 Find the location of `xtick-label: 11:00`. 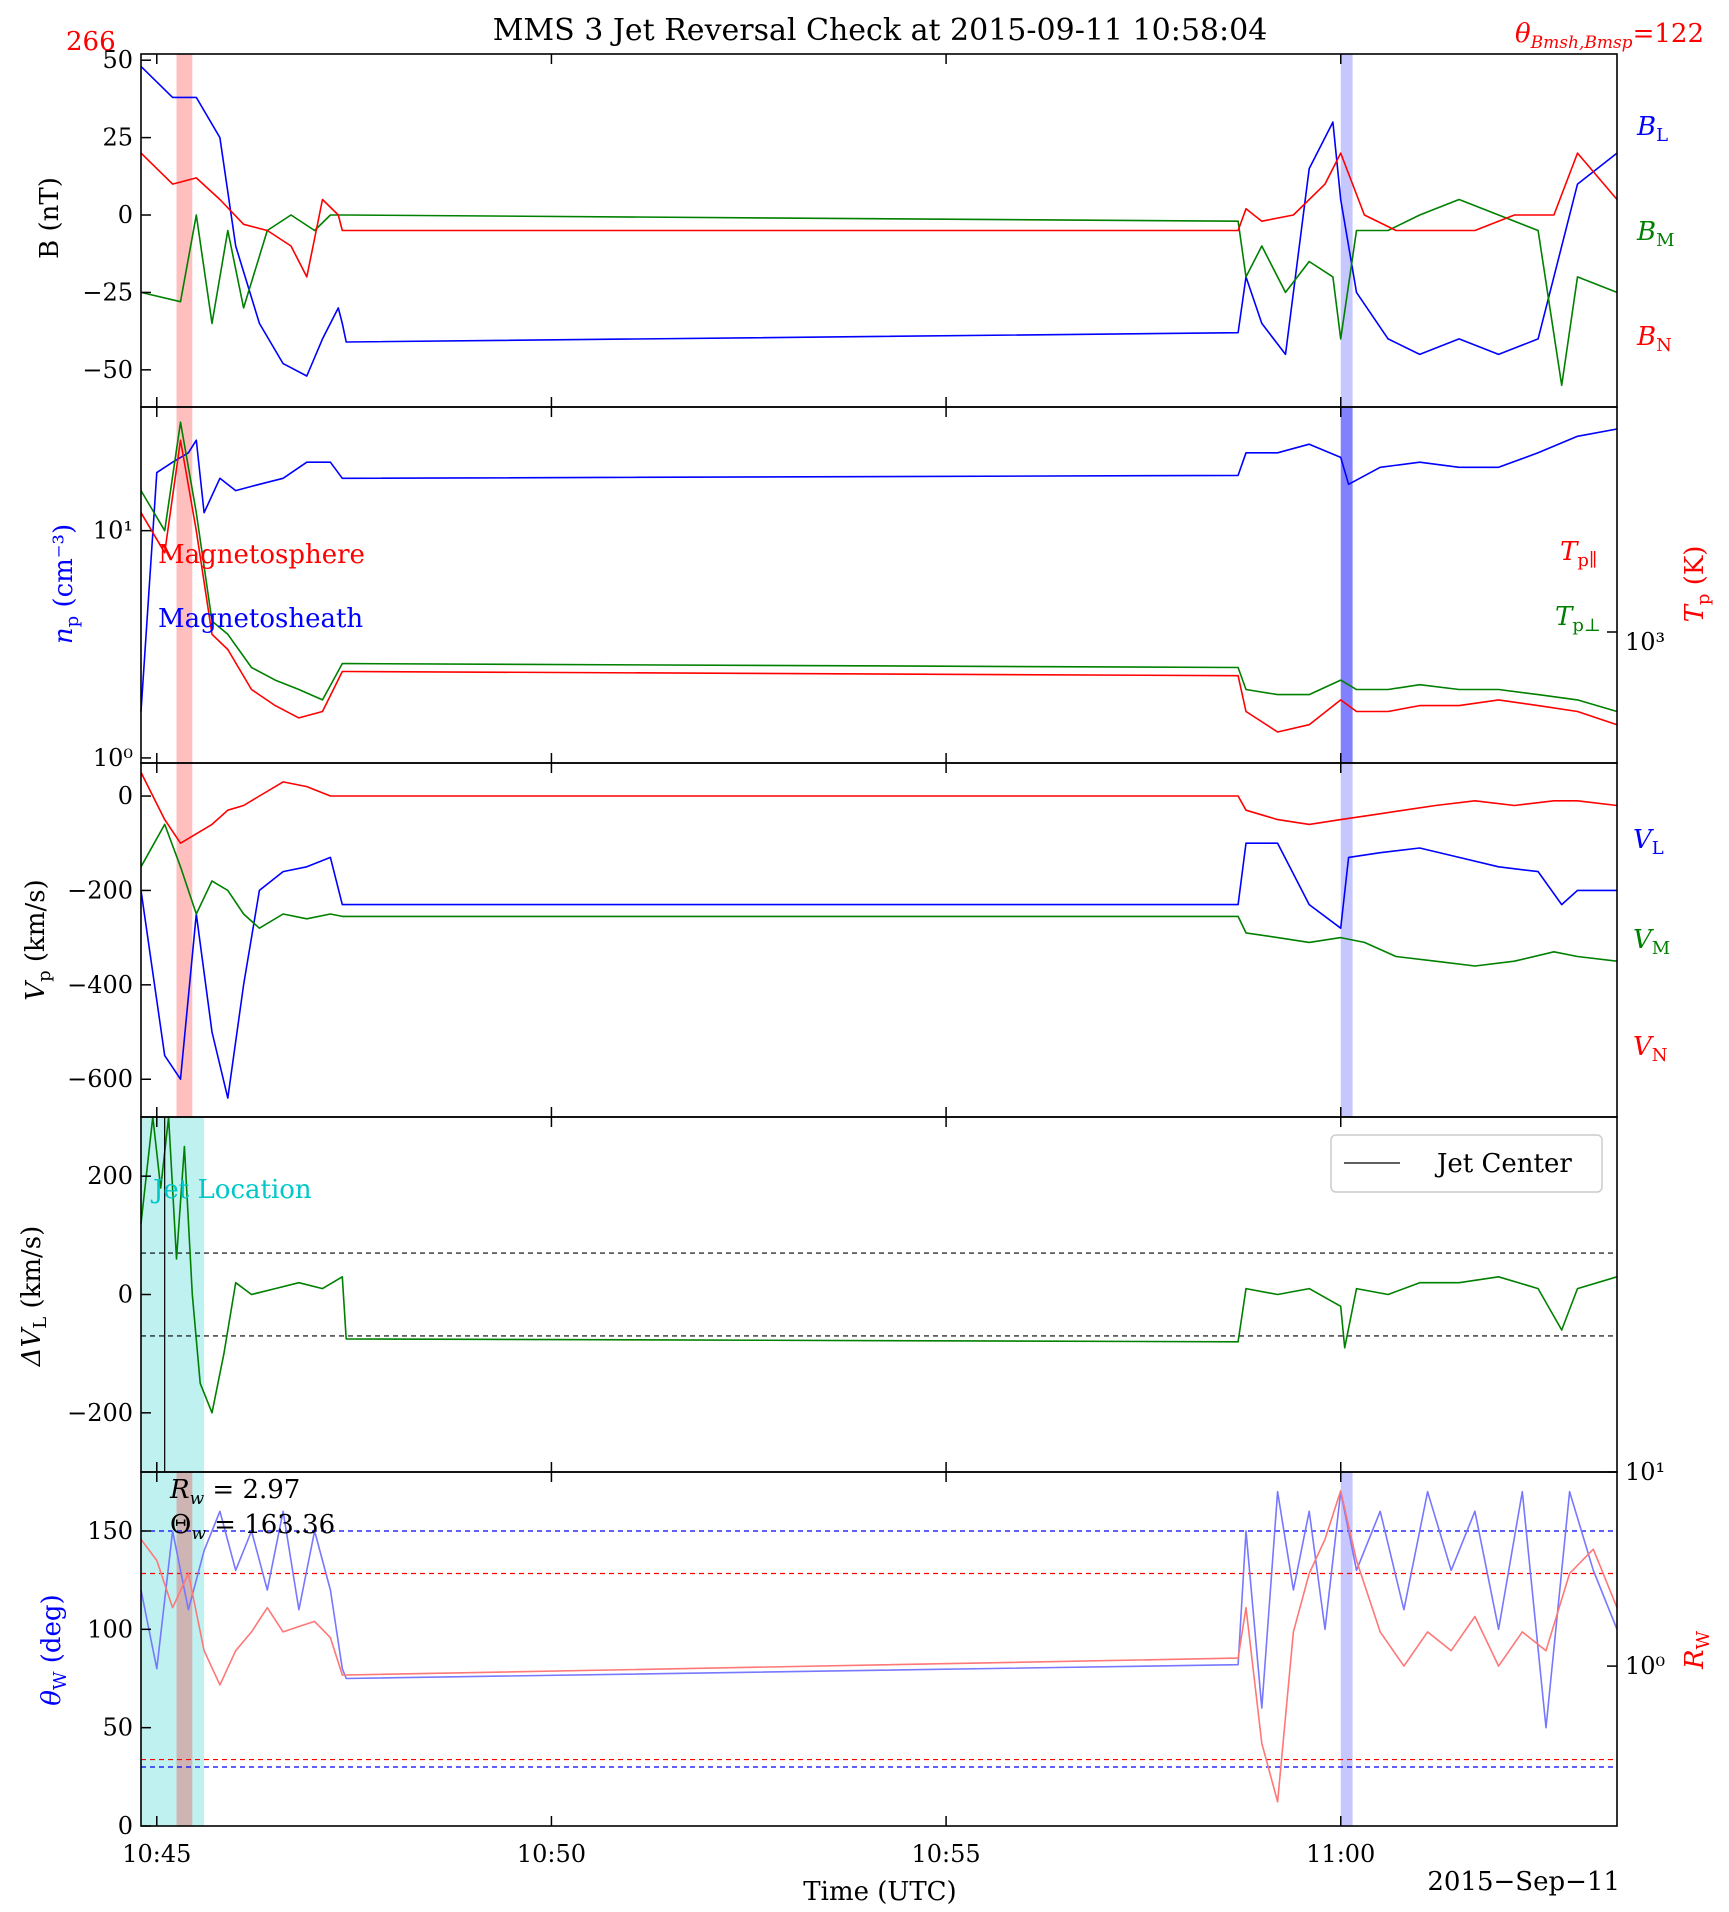

xtick-label: 11:00 is located at coordinates (1340, 1854).